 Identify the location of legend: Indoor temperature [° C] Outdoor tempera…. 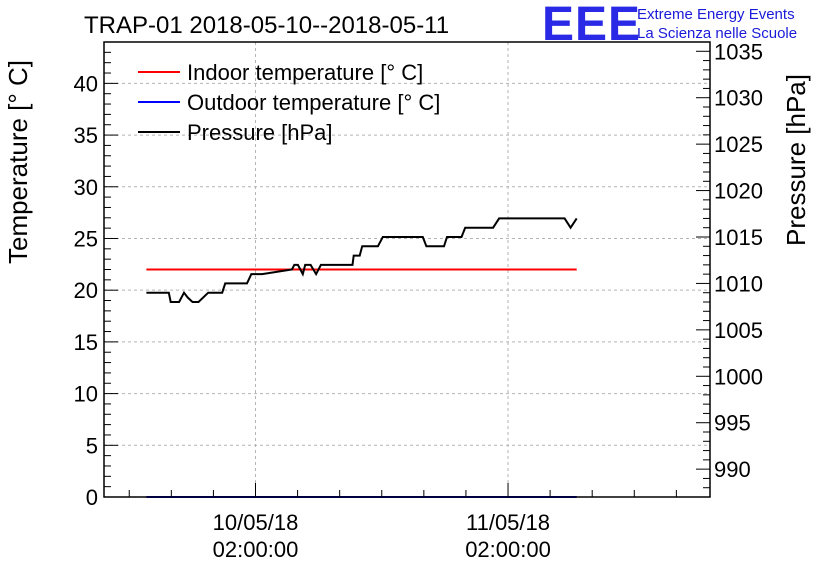
(289, 102).